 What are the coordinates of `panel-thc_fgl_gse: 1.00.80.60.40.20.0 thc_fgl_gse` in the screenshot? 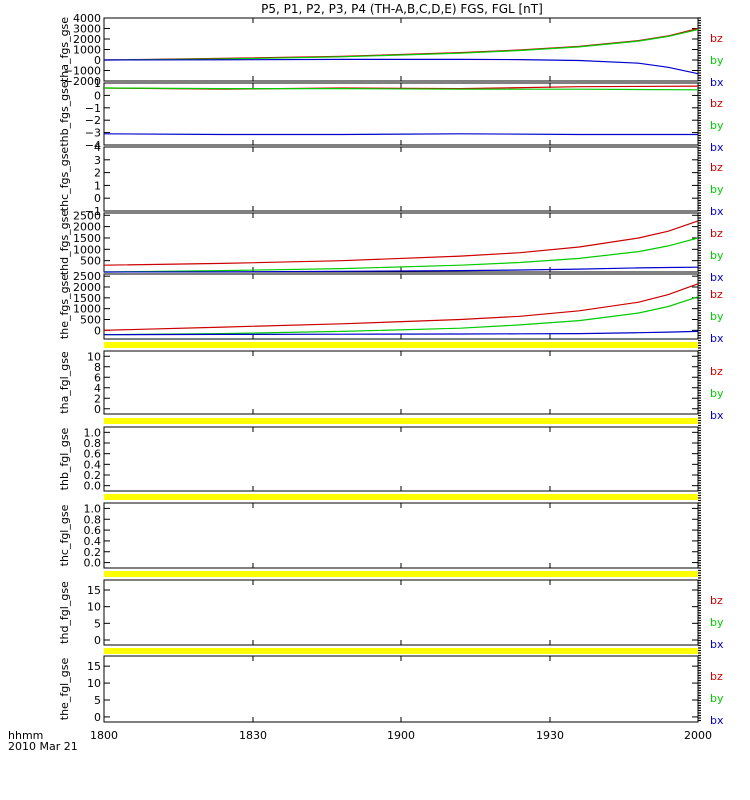 It's located at (378, 536).